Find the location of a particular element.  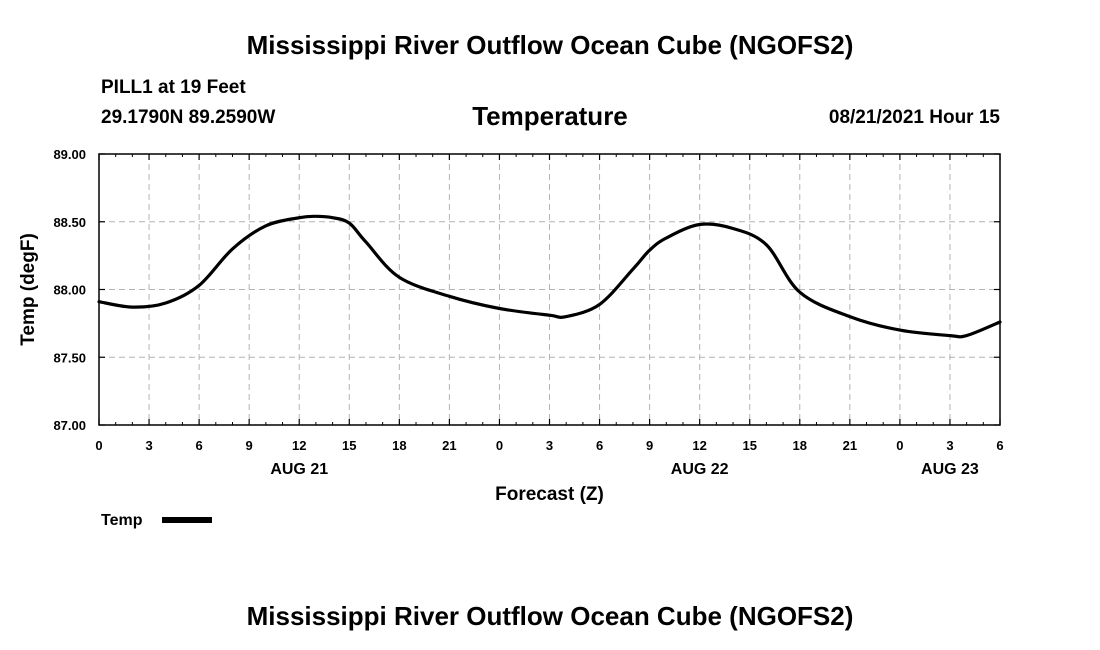

day-label: AUG 22 is located at coordinates (700, 469).